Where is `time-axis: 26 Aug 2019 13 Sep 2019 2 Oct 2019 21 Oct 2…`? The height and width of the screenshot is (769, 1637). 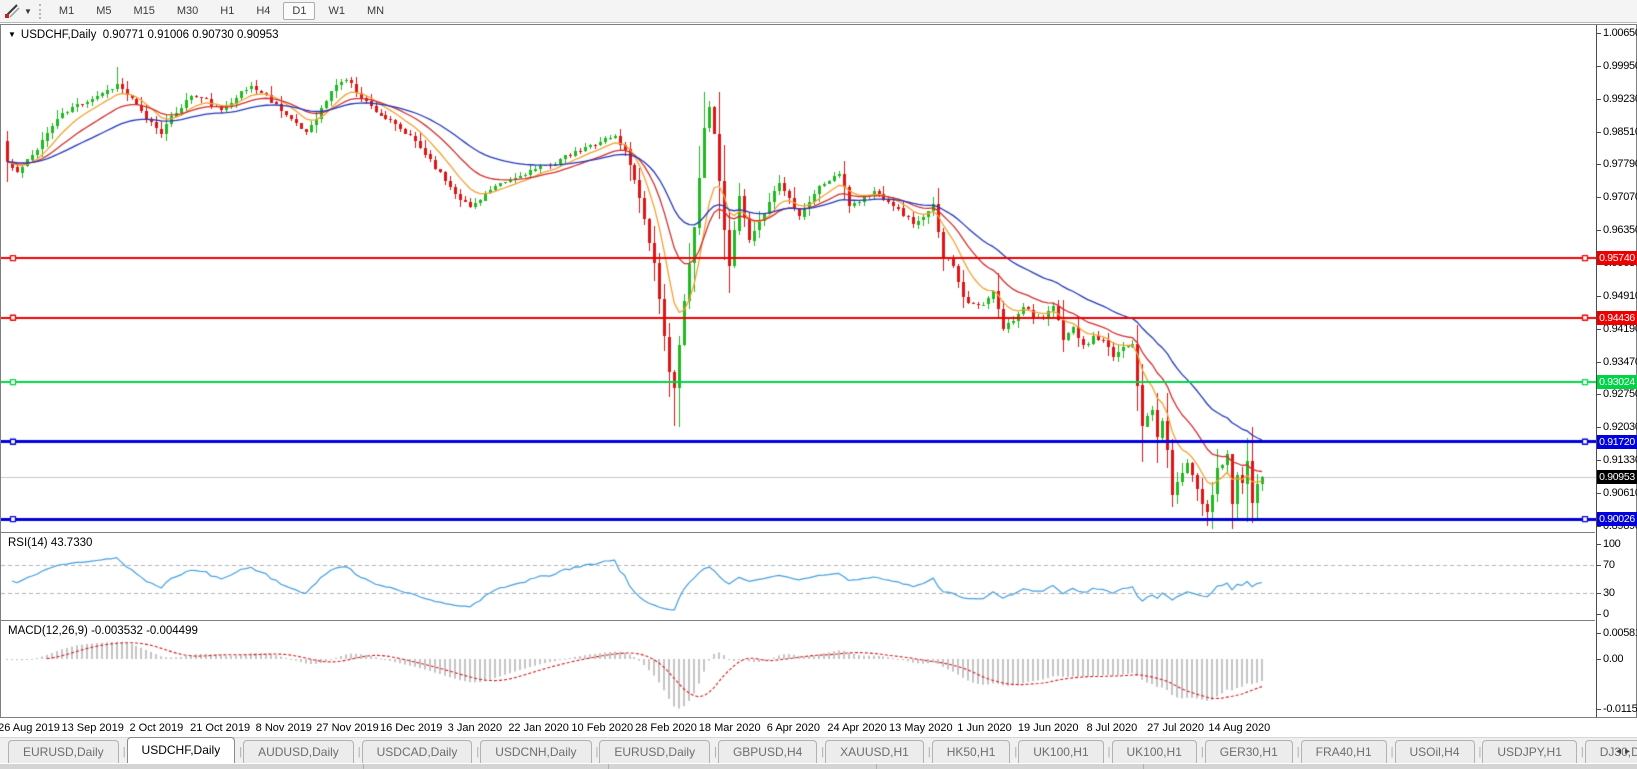 time-axis: 26 Aug 2019 13 Sep 2019 2 Oct 2019 21 Oct 2… is located at coordinates (797, 727).